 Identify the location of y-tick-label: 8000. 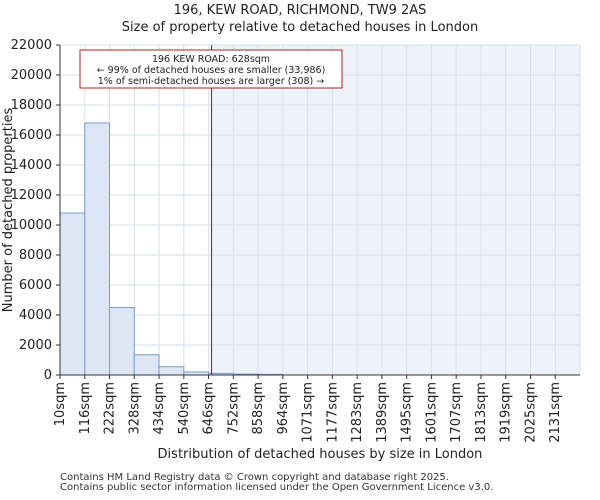
(35, 255).